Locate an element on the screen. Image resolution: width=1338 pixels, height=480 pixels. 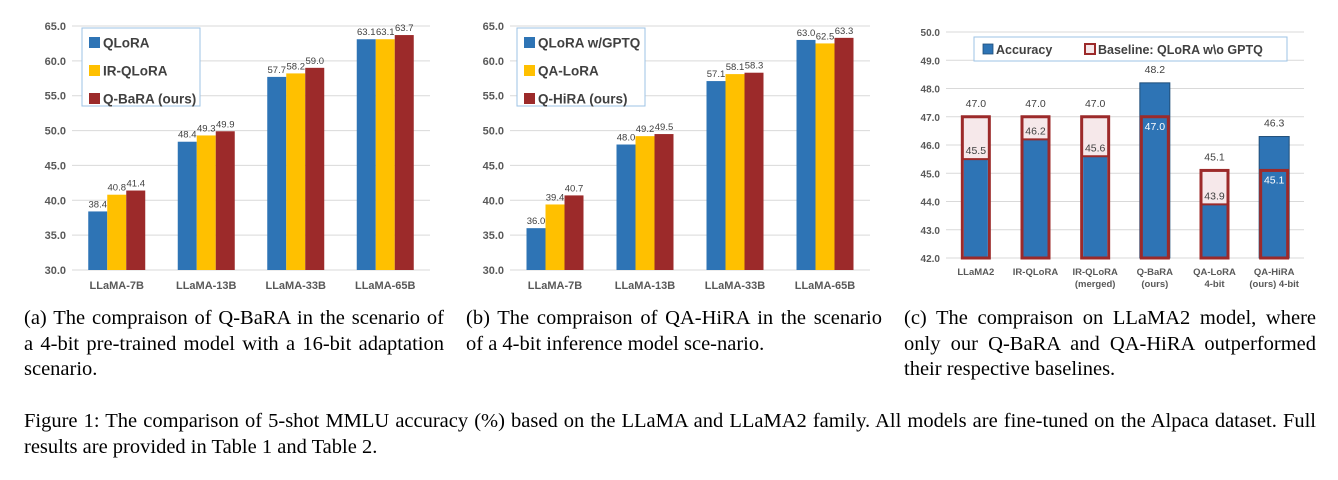
legend-label: Baseline: QLoRA w\o GPTQ is located at coordinates (1180, 50).